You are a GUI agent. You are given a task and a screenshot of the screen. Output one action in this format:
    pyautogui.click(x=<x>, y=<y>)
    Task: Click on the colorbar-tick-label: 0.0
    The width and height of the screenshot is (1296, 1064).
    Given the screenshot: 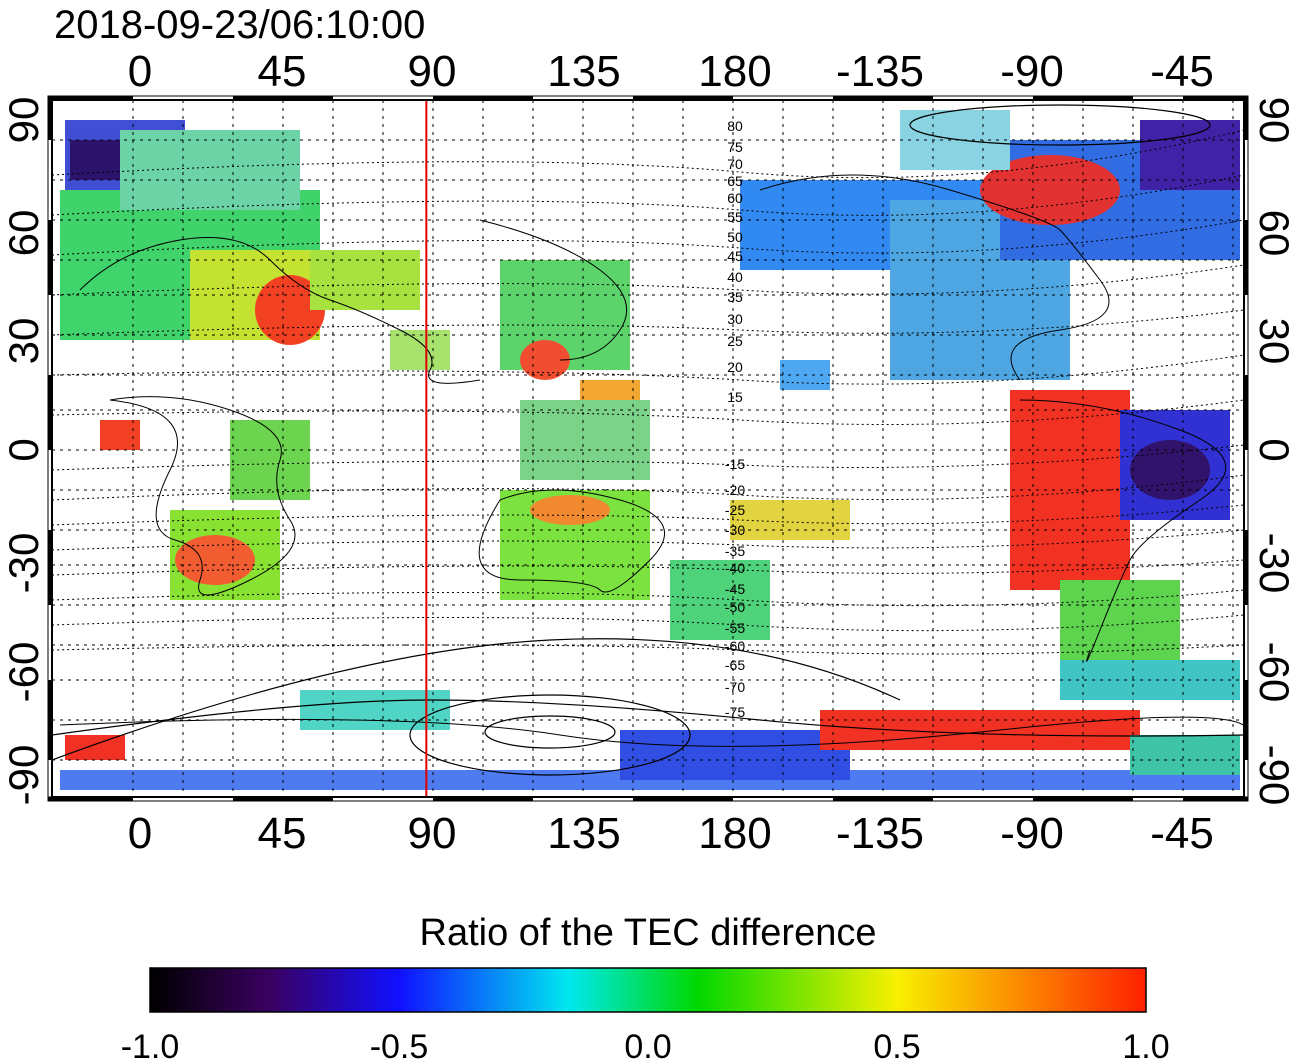 What is the action you would take?
    pyautogui.click(x=647, y=1046)
    